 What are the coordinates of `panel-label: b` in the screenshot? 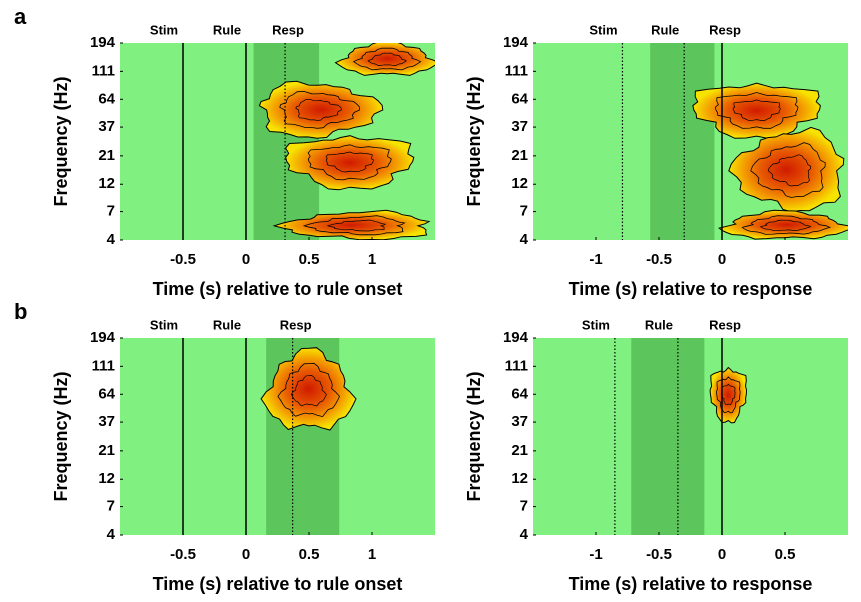 It's located at (20, 311).